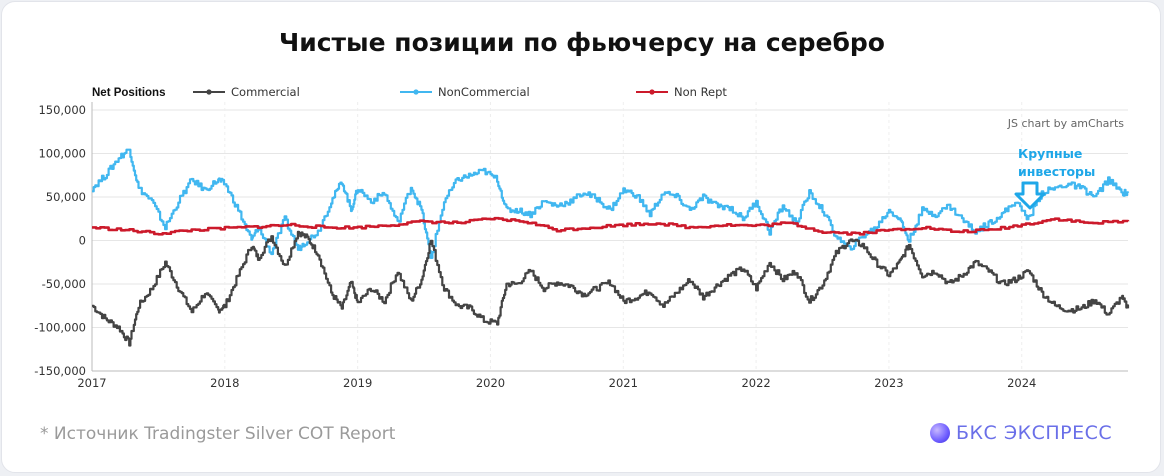 This screenshot has width=1164, height=476. I want to click on y-tick-label: -150,000, so click(60, 371).